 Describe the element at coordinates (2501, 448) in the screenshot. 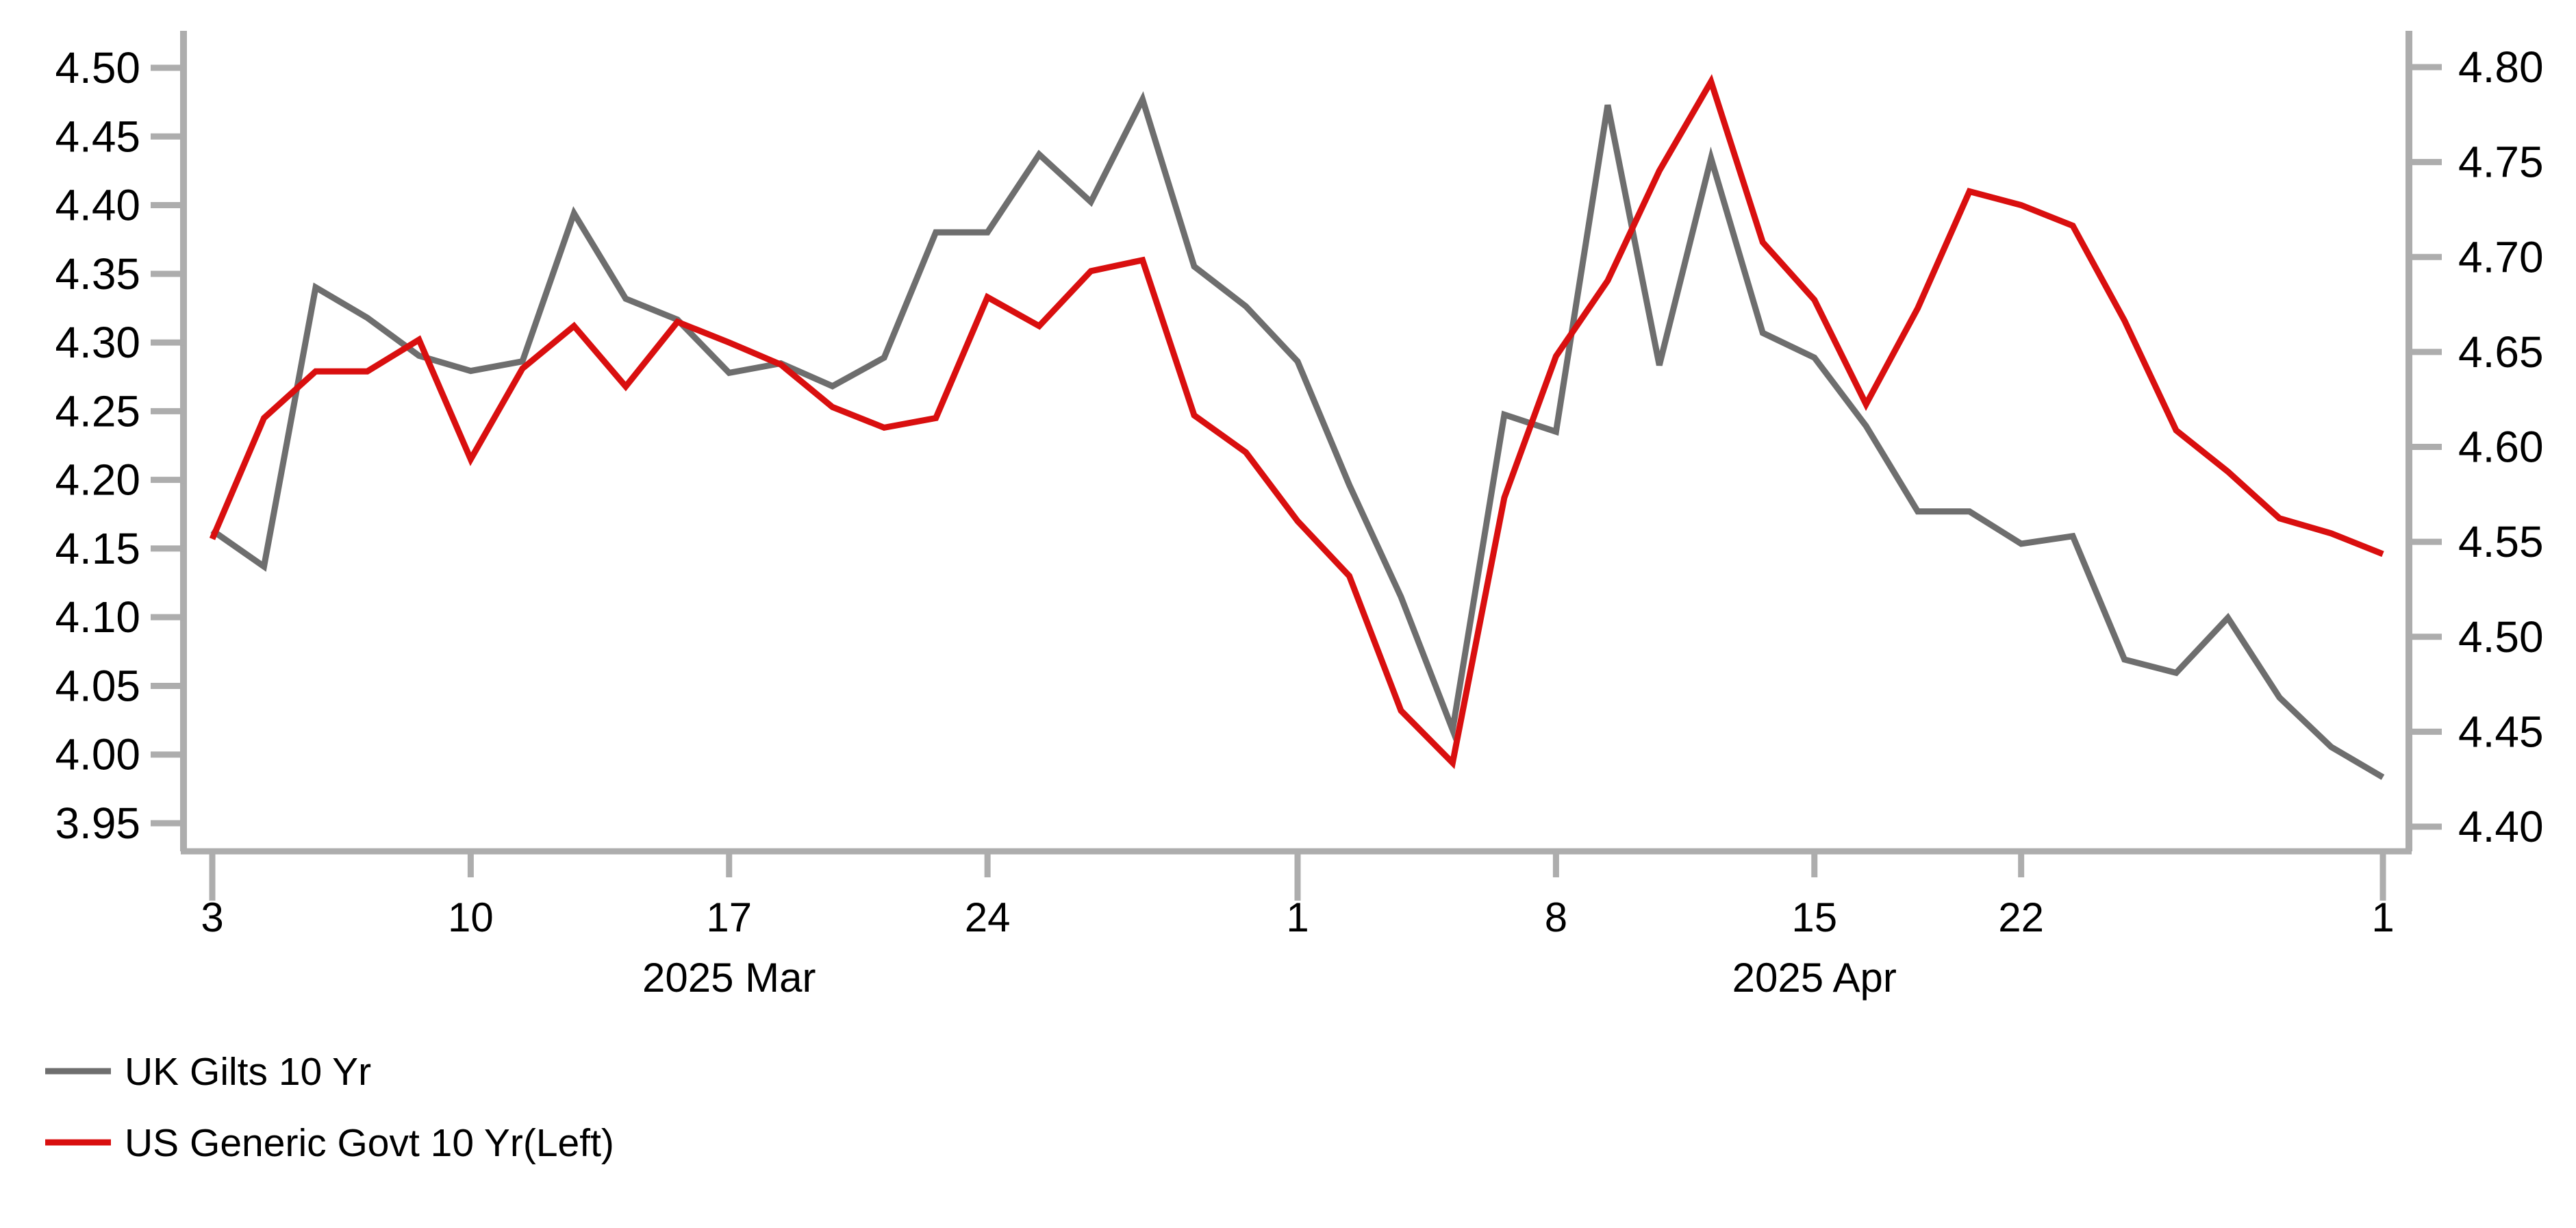

I see `right-axis-tick-label: 4.60` at that location.